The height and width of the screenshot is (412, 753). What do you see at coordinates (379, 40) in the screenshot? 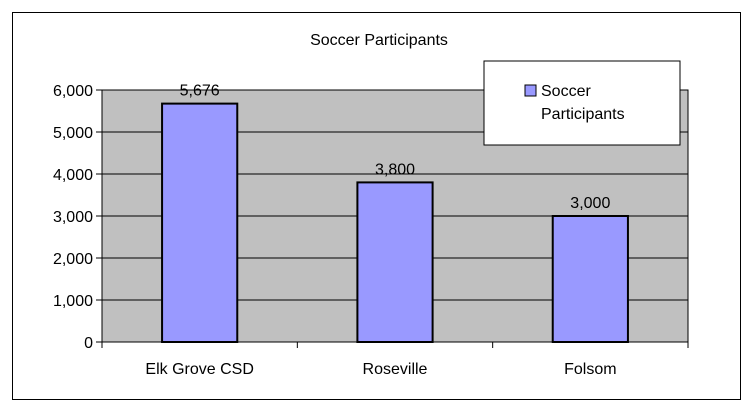
I see `chart-title: Soccer Participants` at bounding box center [379, 40].